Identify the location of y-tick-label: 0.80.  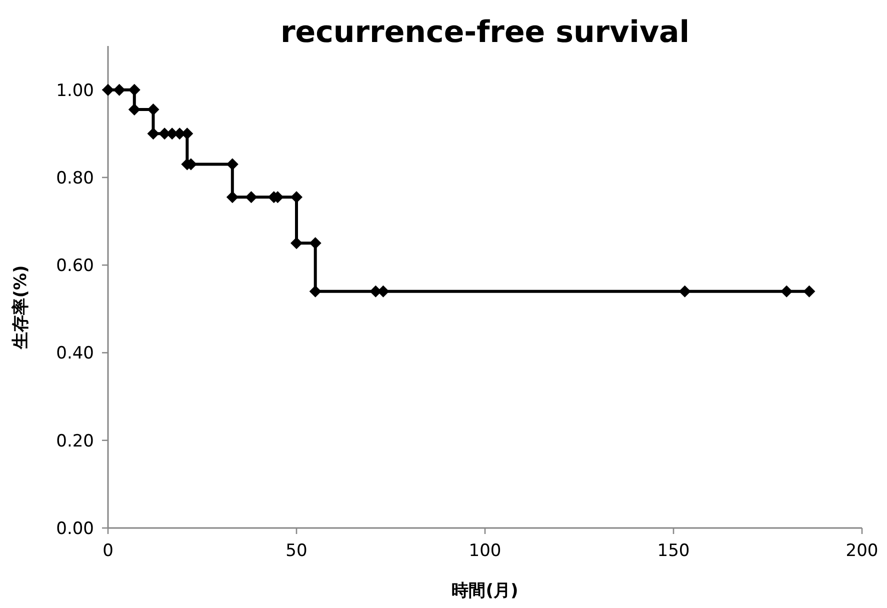
(75, 178).